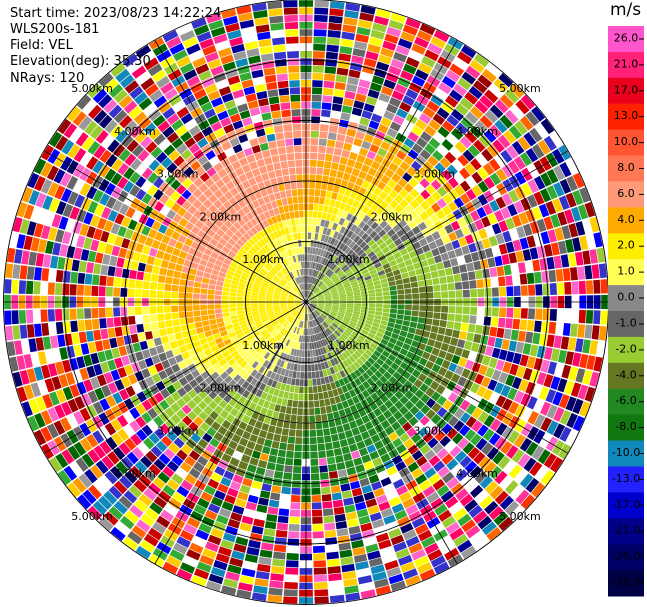 The height and width of the screenshot is (607, 647). What do you see at coordinates (92, 516) in the screenshot?
I see `range-ring-label: 5.00km` at bounding box center [92, 516].